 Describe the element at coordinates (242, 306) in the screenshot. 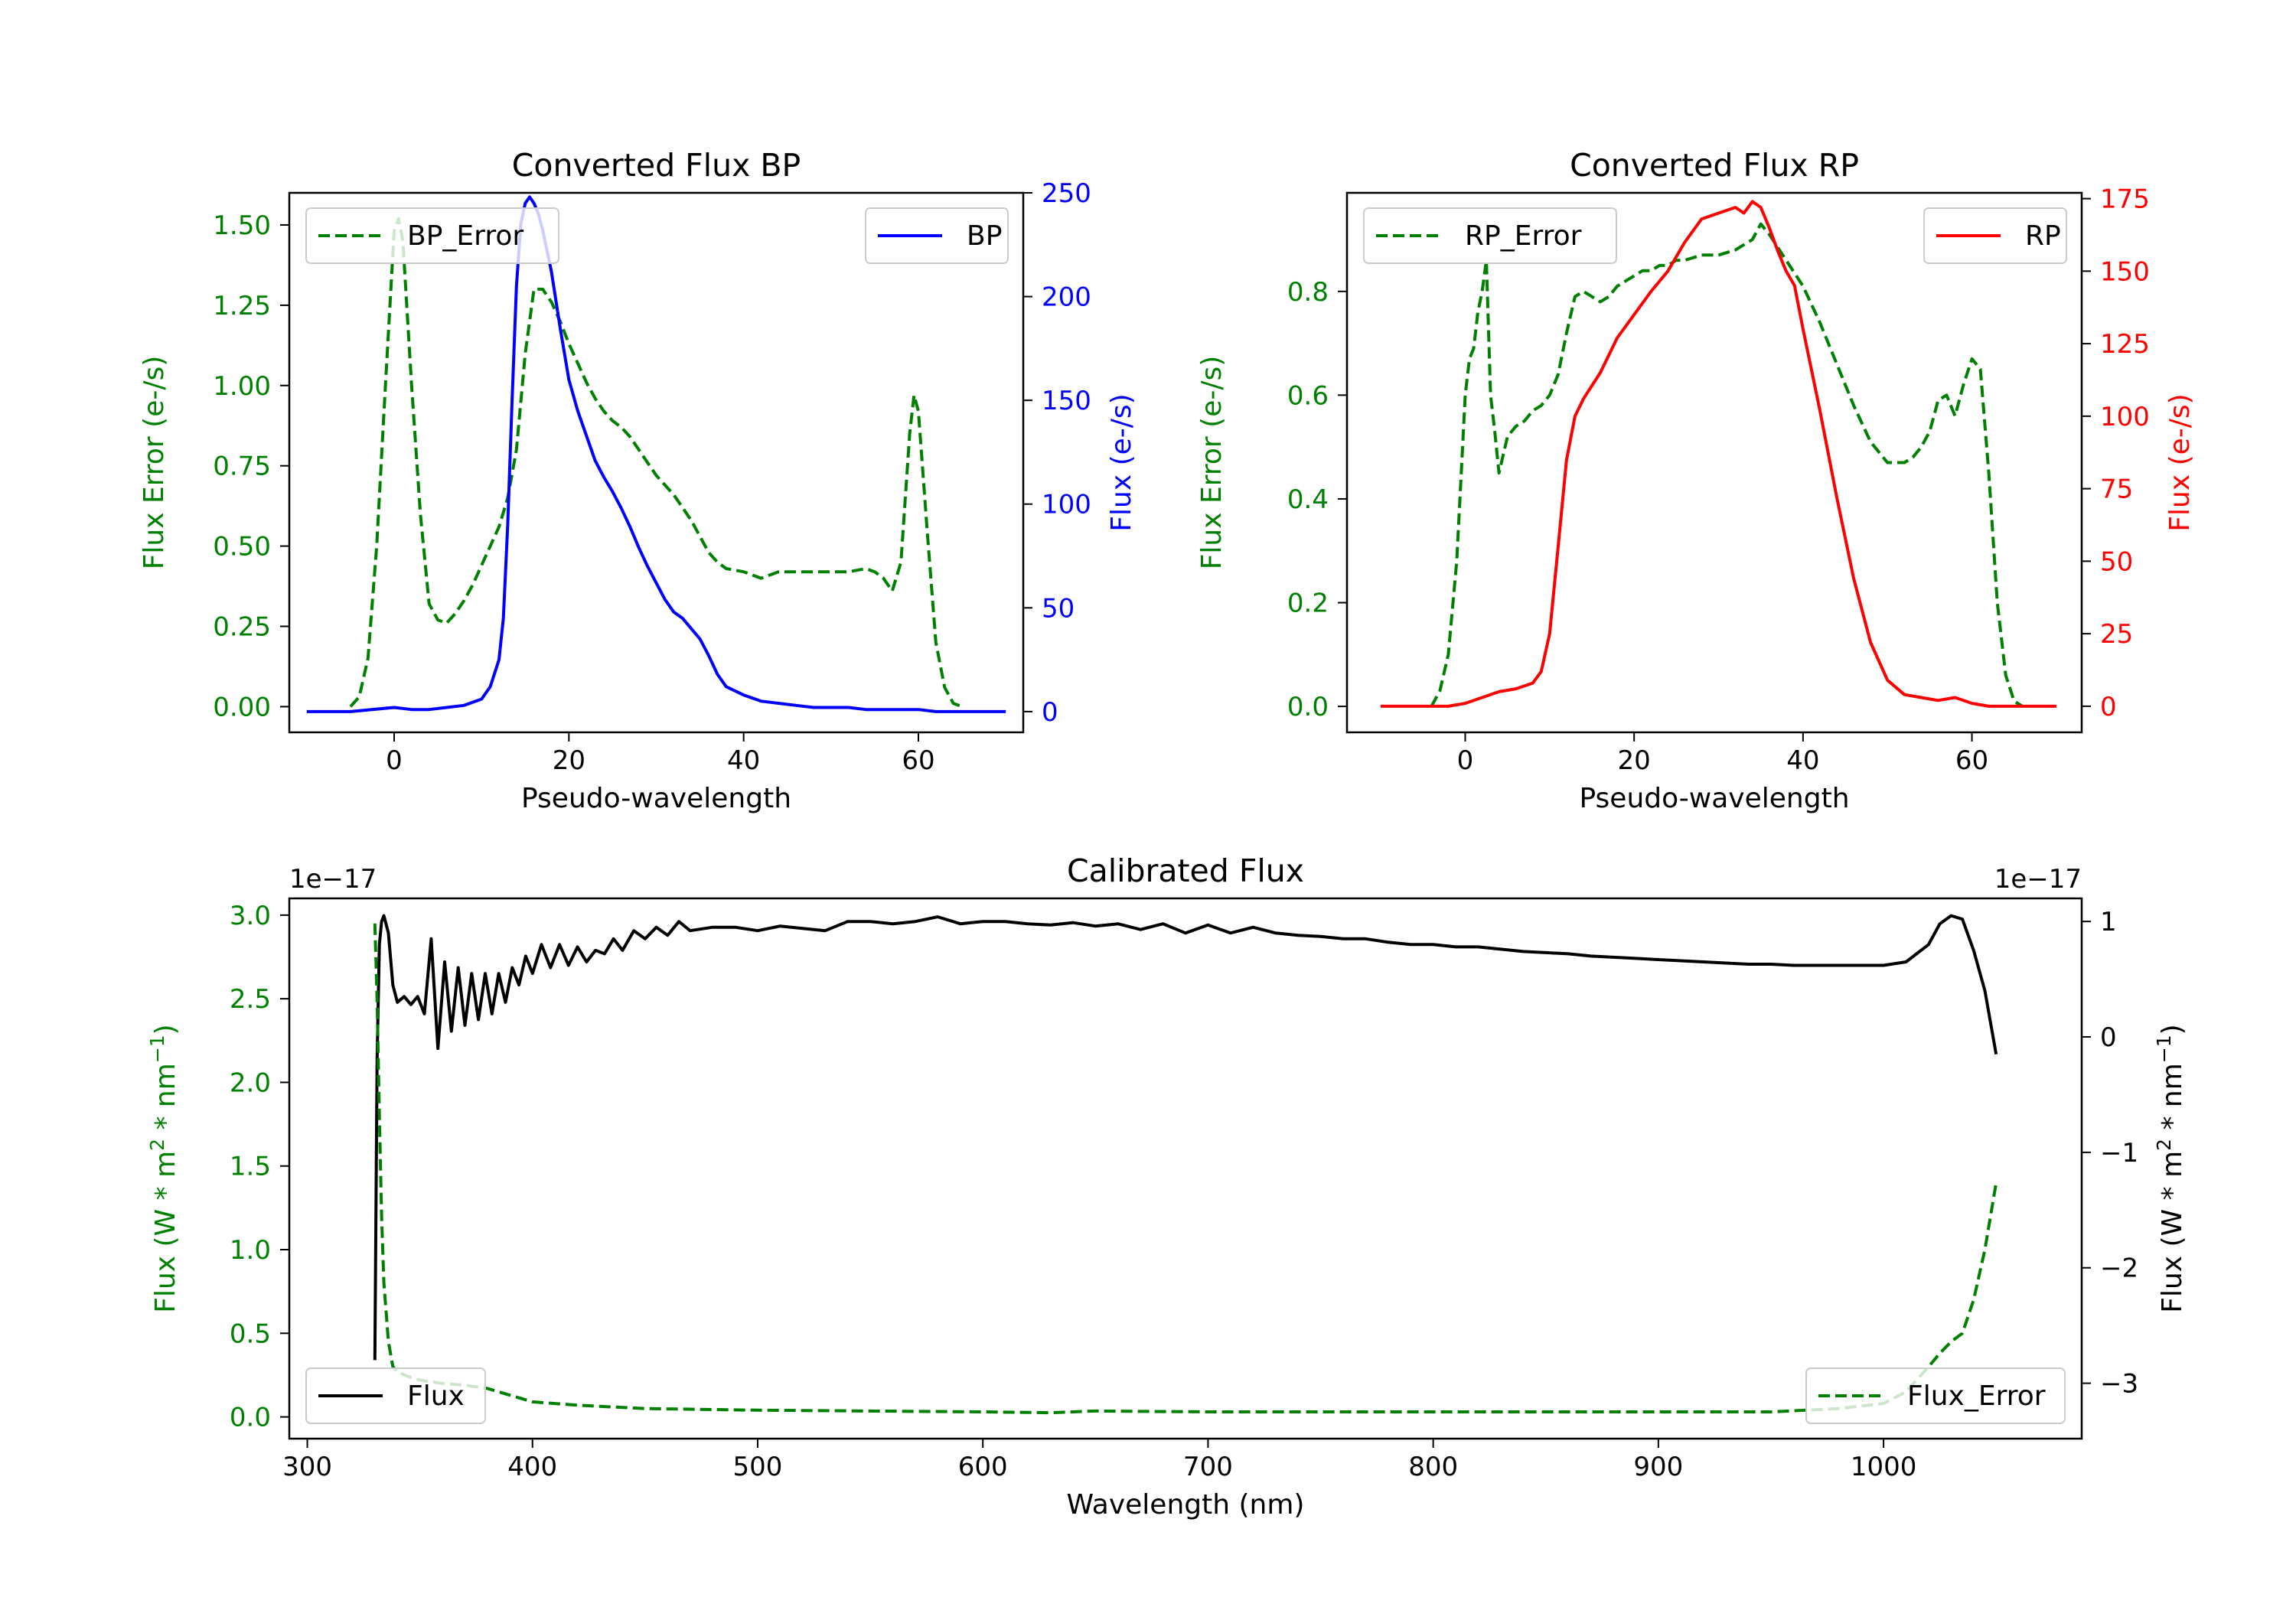

I see `y-left-tick-label: 1.25` at that location.